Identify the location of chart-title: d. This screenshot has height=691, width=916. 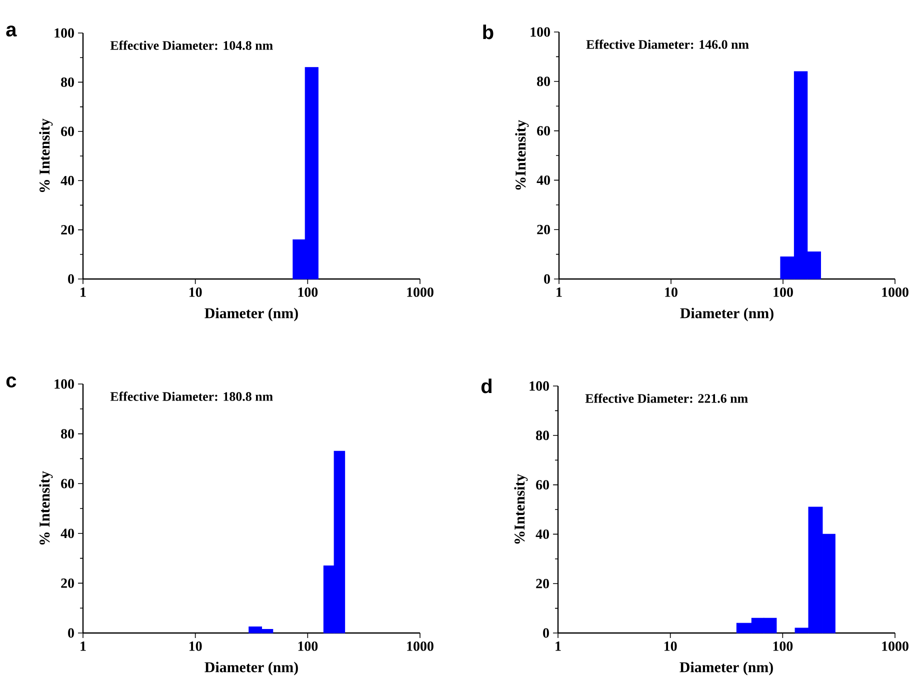
(486, 386).